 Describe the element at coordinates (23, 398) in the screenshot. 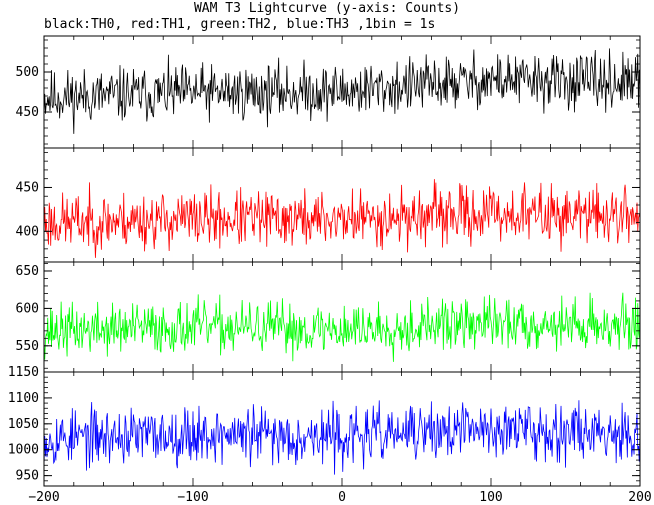

I see `y-tick-label-th3: 1100` at that location.